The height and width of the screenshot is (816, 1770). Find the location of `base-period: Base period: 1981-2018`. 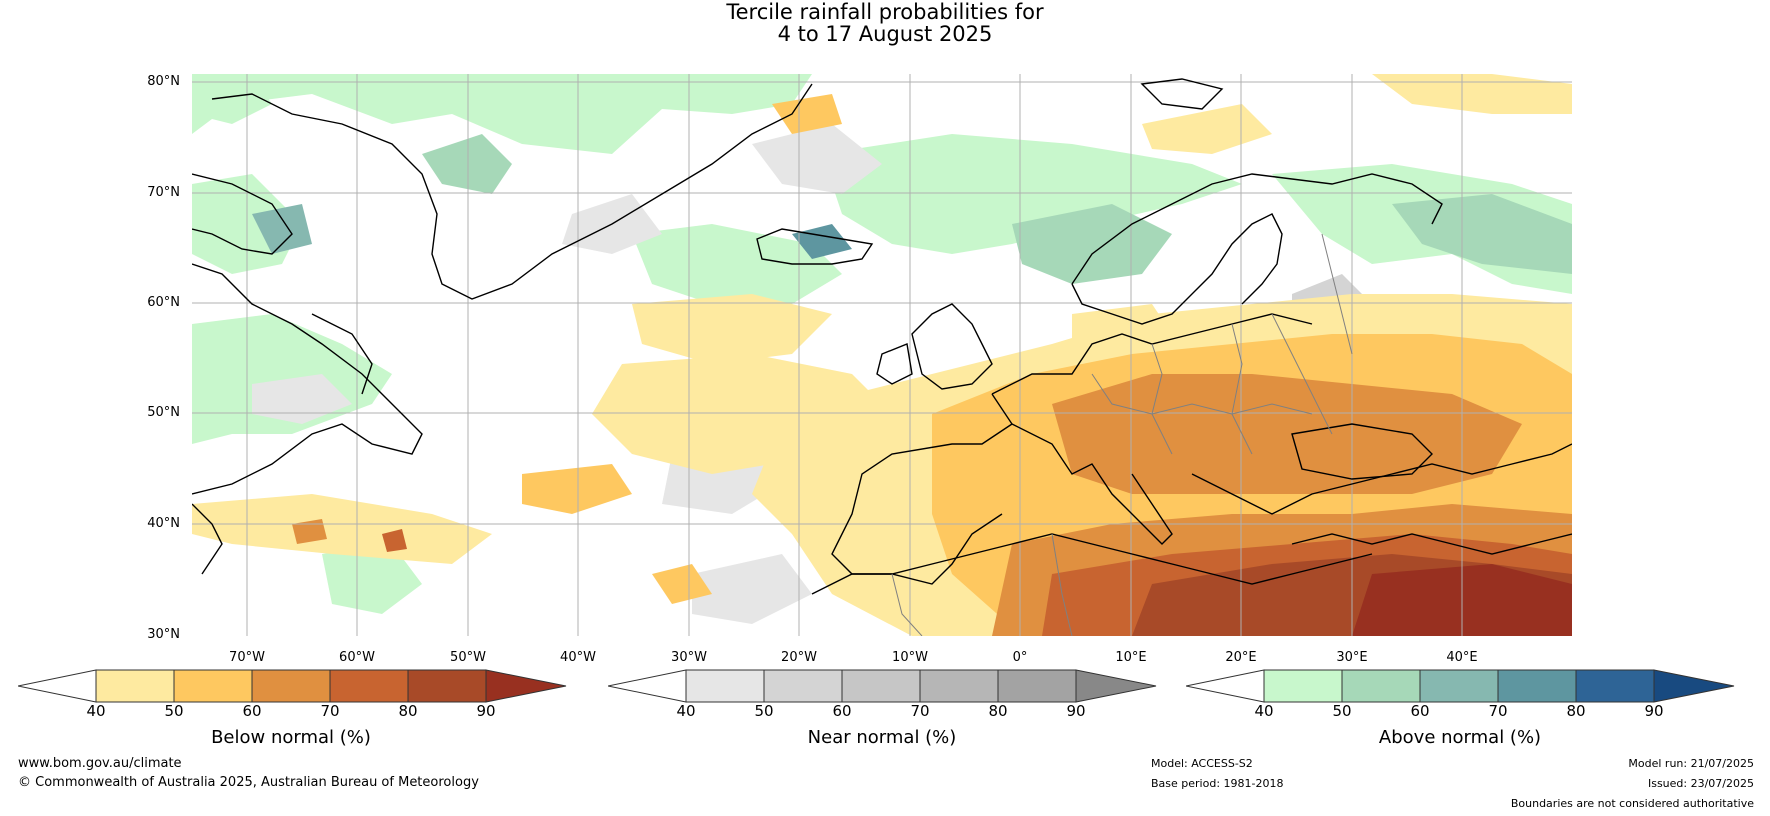

base-period: Base period: 1981-2018 is located at coordinates (1217, 783).